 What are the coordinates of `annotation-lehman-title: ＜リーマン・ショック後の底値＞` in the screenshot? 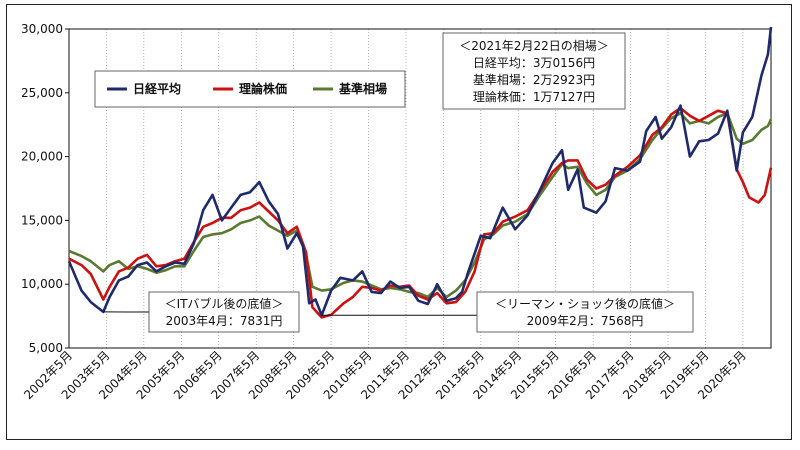 It's located at (585, 303).